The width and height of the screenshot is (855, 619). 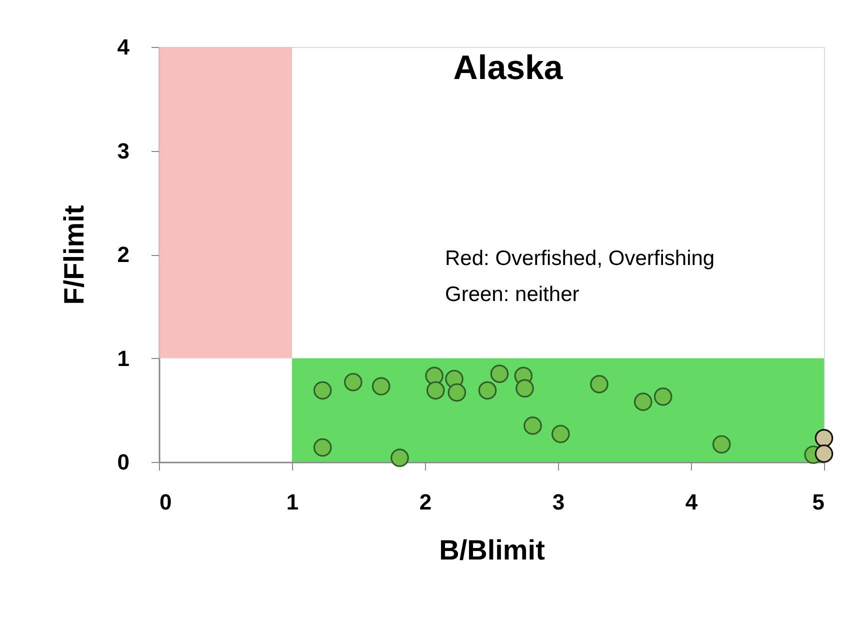 What do you see at coordinates (123, 254) in the screenshot?
I see `y-tick-label: 2` at bounding box center [123, 254].